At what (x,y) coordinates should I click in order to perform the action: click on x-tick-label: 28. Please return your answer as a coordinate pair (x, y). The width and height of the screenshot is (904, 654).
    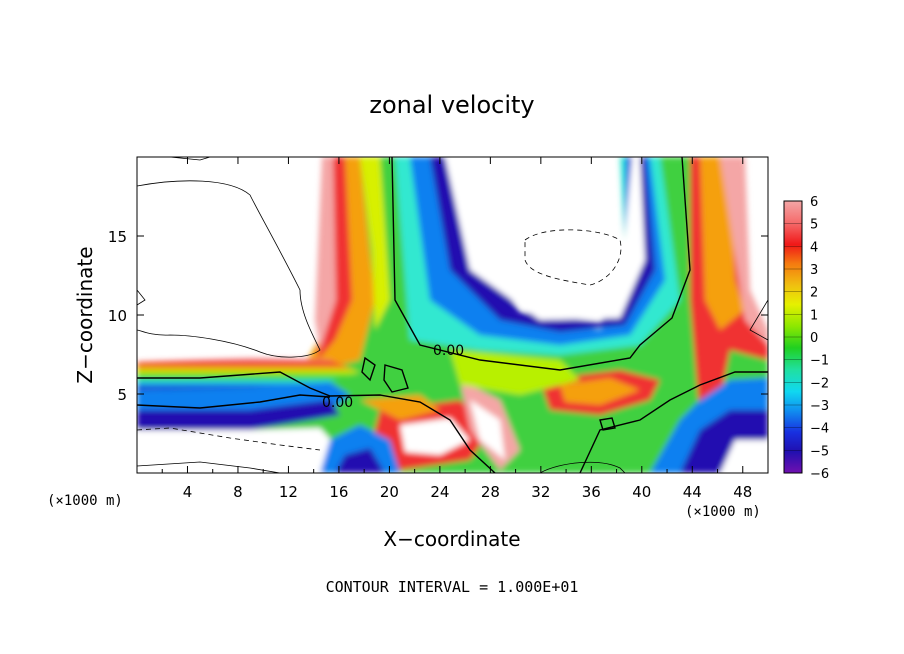
    Looking at the image, I should click on (490, 492).